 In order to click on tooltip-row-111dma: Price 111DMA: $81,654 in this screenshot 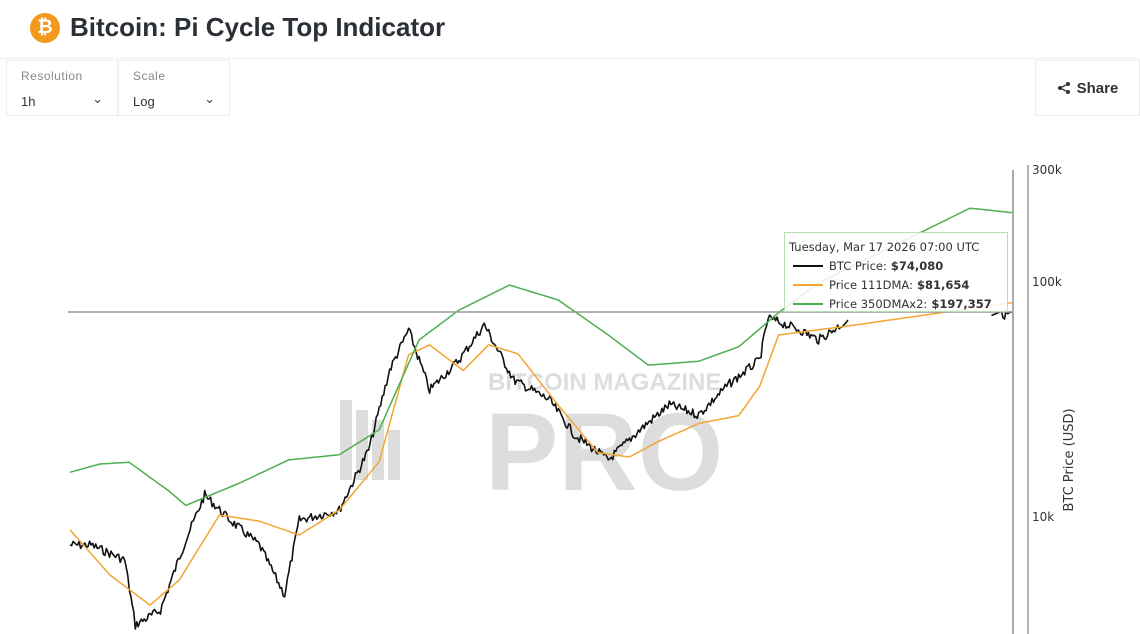, I will do `click(896, 284)`.